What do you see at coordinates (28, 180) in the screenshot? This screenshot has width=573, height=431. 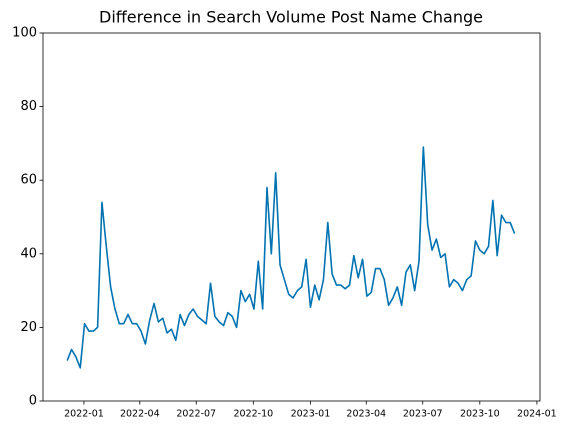 I see `y-tick-label: 60` at bounding box center [28, 180].